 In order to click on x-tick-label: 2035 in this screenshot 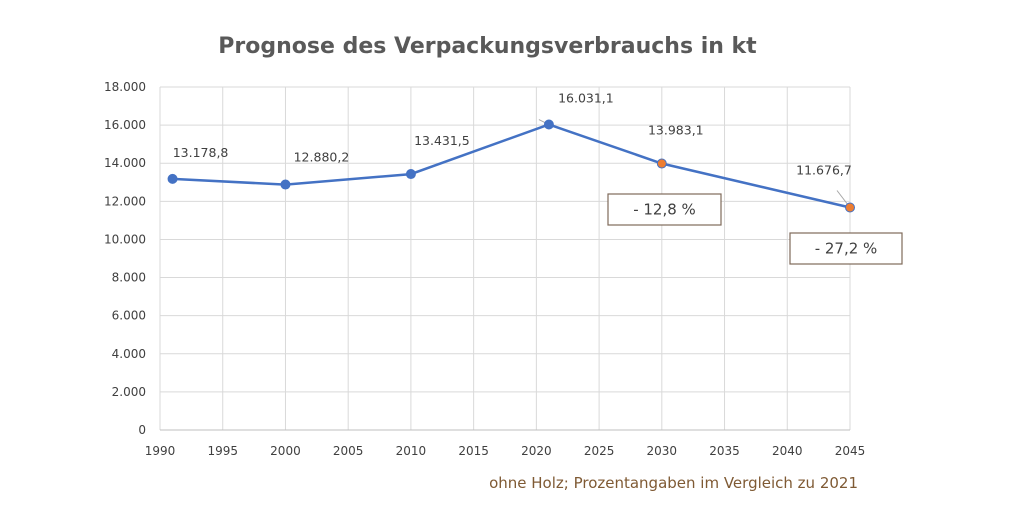, I will do `click(724, 451)`.